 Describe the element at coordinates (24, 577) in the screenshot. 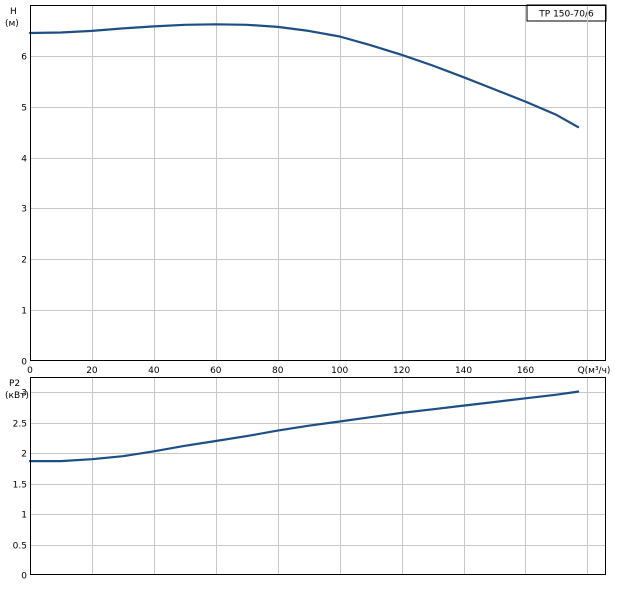

I see `power-ytick-label: 0` at that location.